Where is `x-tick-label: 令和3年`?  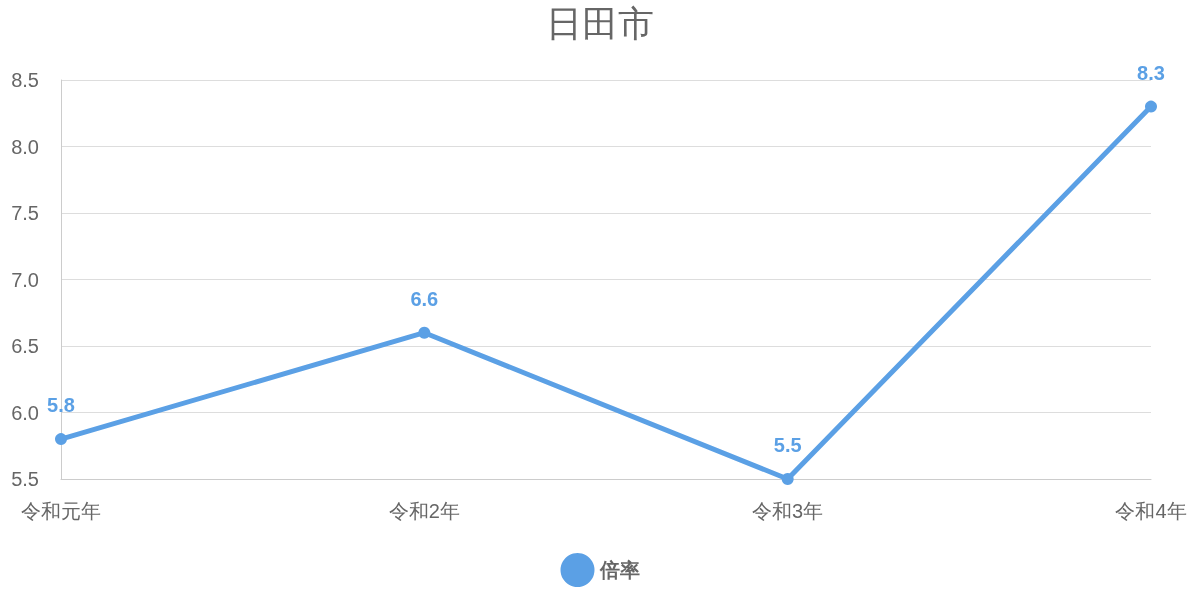
x-tick-label: 令和3年 is located at coordinates (788, 511).